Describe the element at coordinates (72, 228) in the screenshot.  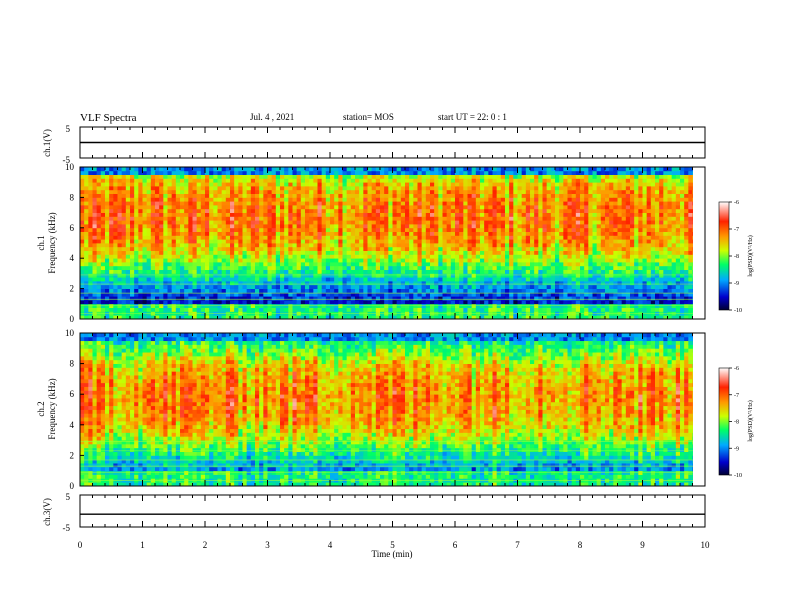
I see `ch1-spec-ytick-label-6: 6` at that location.